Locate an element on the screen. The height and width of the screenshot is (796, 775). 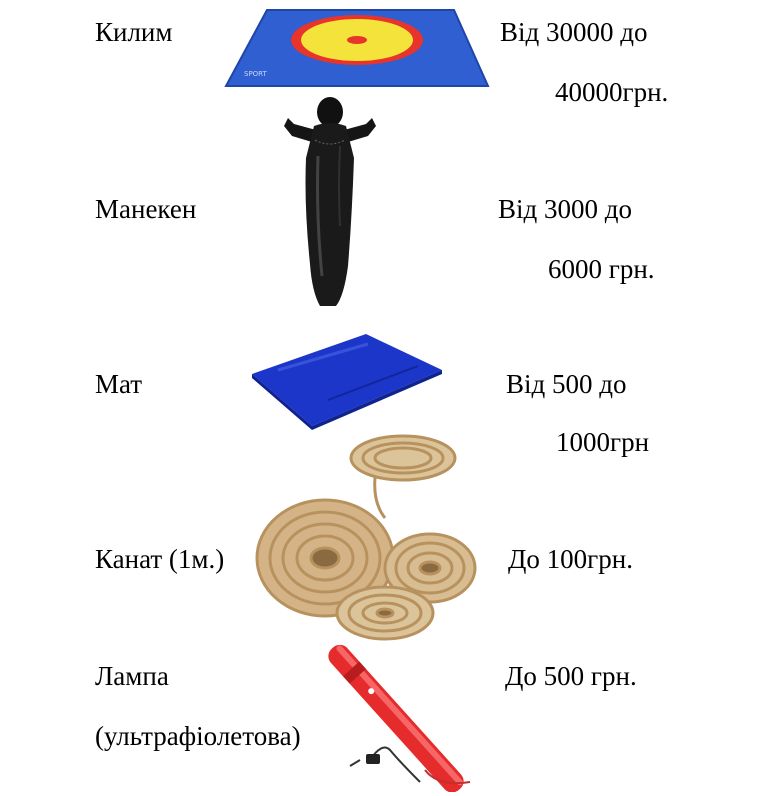
item-price-carpet-line1: Від 30000 до is located at coordinates (574, 32).